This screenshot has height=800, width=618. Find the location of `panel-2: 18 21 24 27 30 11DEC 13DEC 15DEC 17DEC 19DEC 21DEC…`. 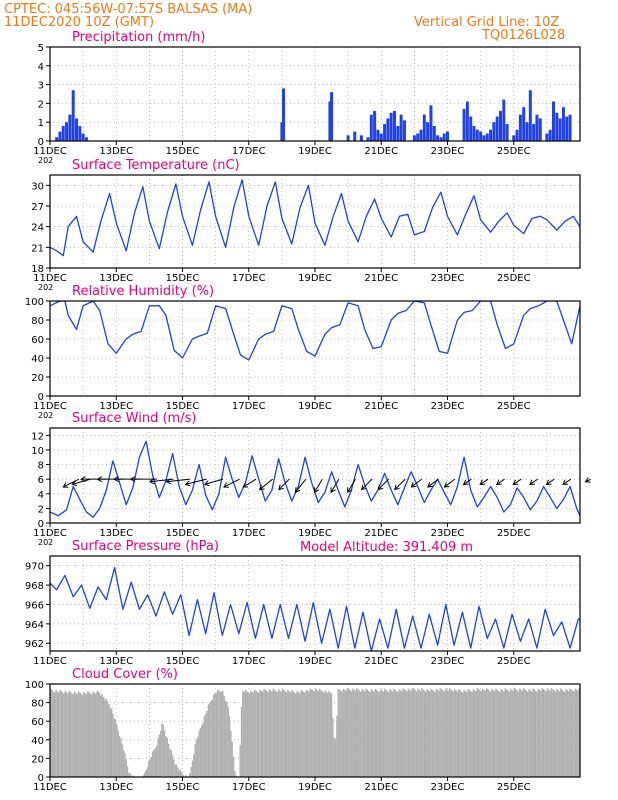

panel-2: 18 21 24 27 30 11DEC 13DEC 15DEC 17DEC 19DEC 21DEC… is located at coordinates (306, 225).